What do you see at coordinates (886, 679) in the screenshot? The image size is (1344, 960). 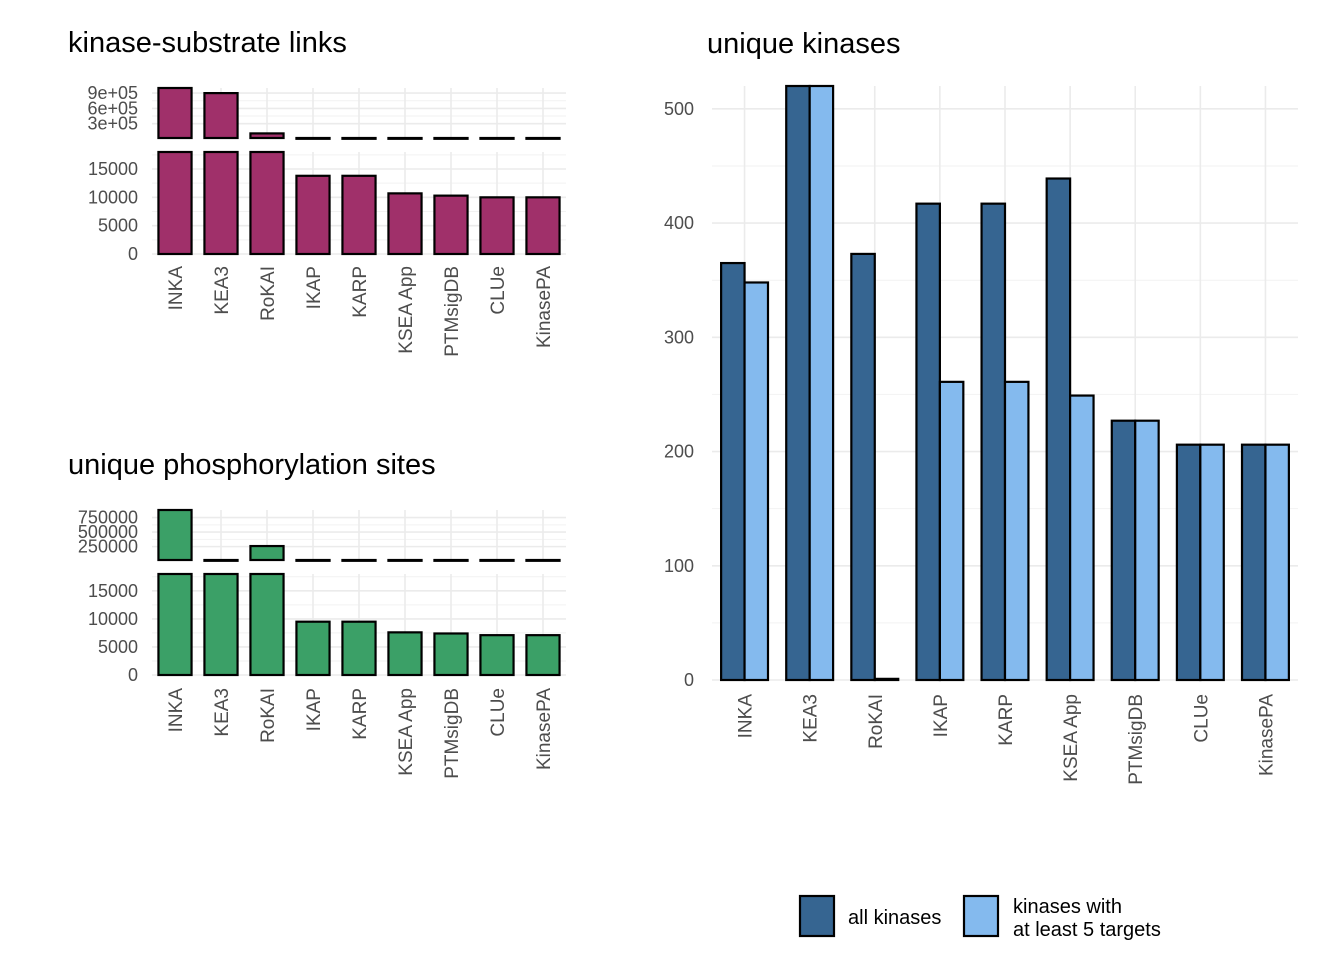 I see `kinases-bar-rokai-min5` at bounding box center [886, 679].